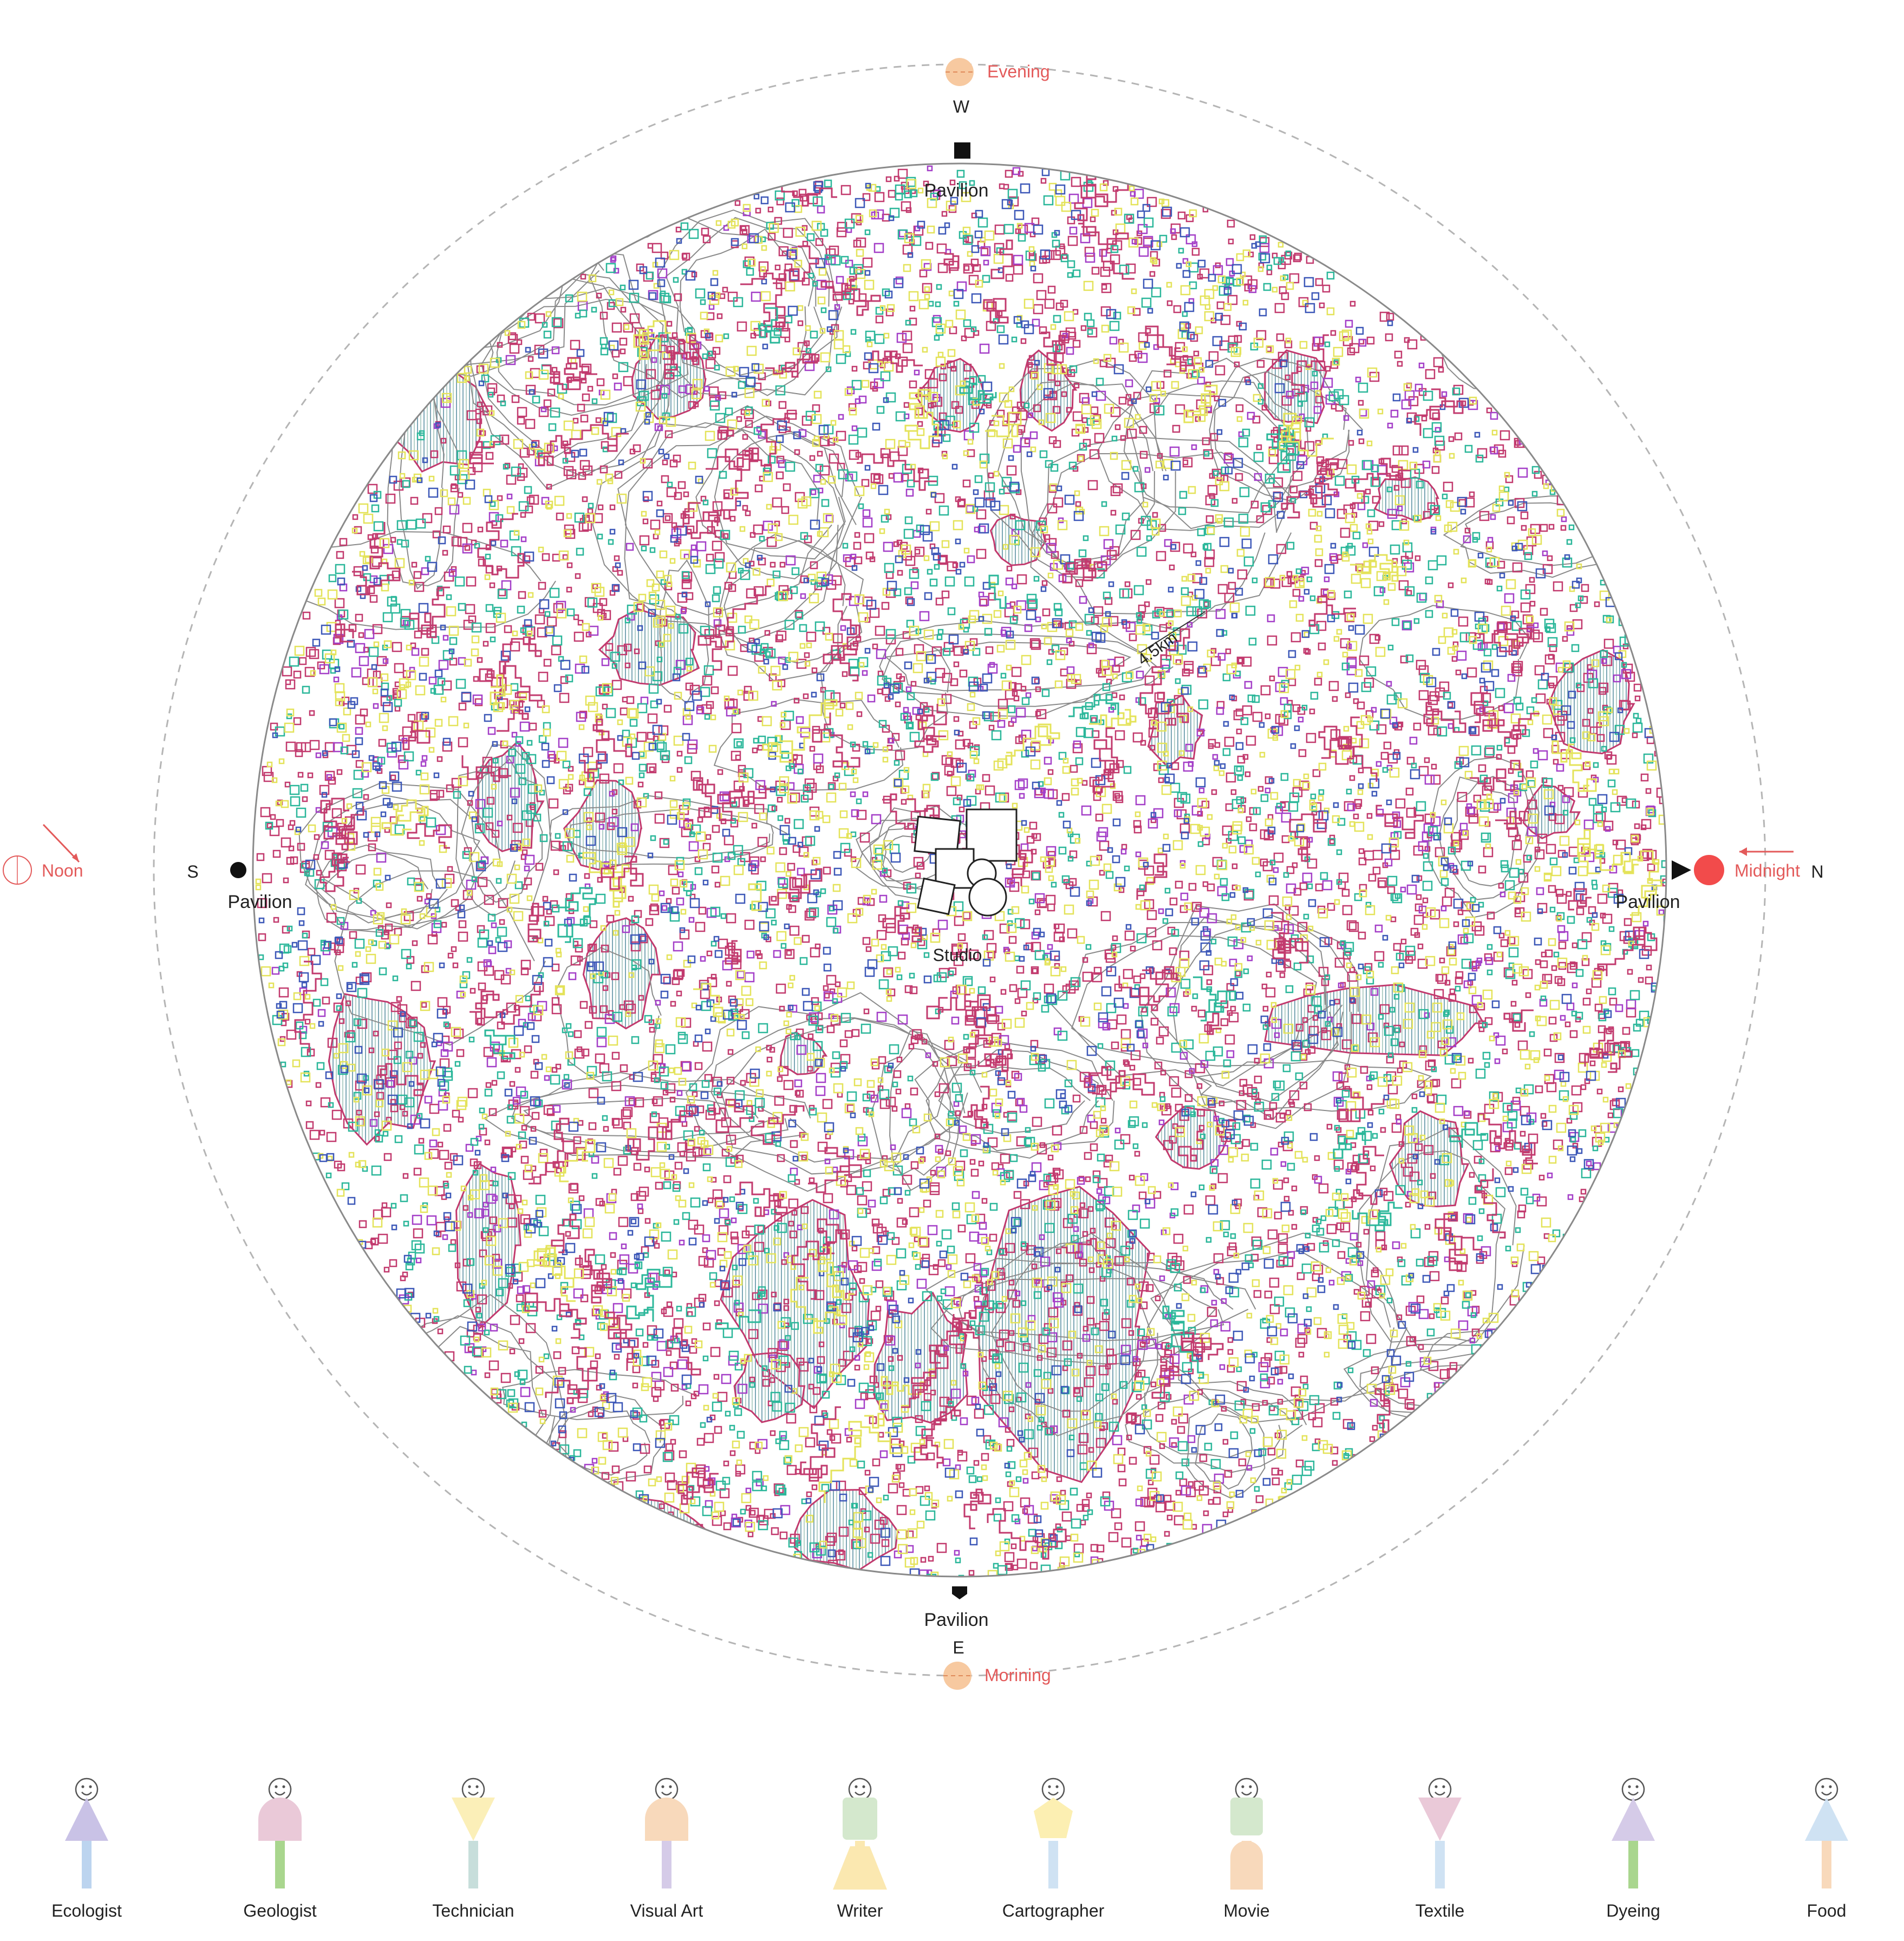 This screenshot has width=1904, height=1941. Describe the element at coordinates (860, 1849) in the screenshot. I see `legend-item-writer: Writer` at that location.